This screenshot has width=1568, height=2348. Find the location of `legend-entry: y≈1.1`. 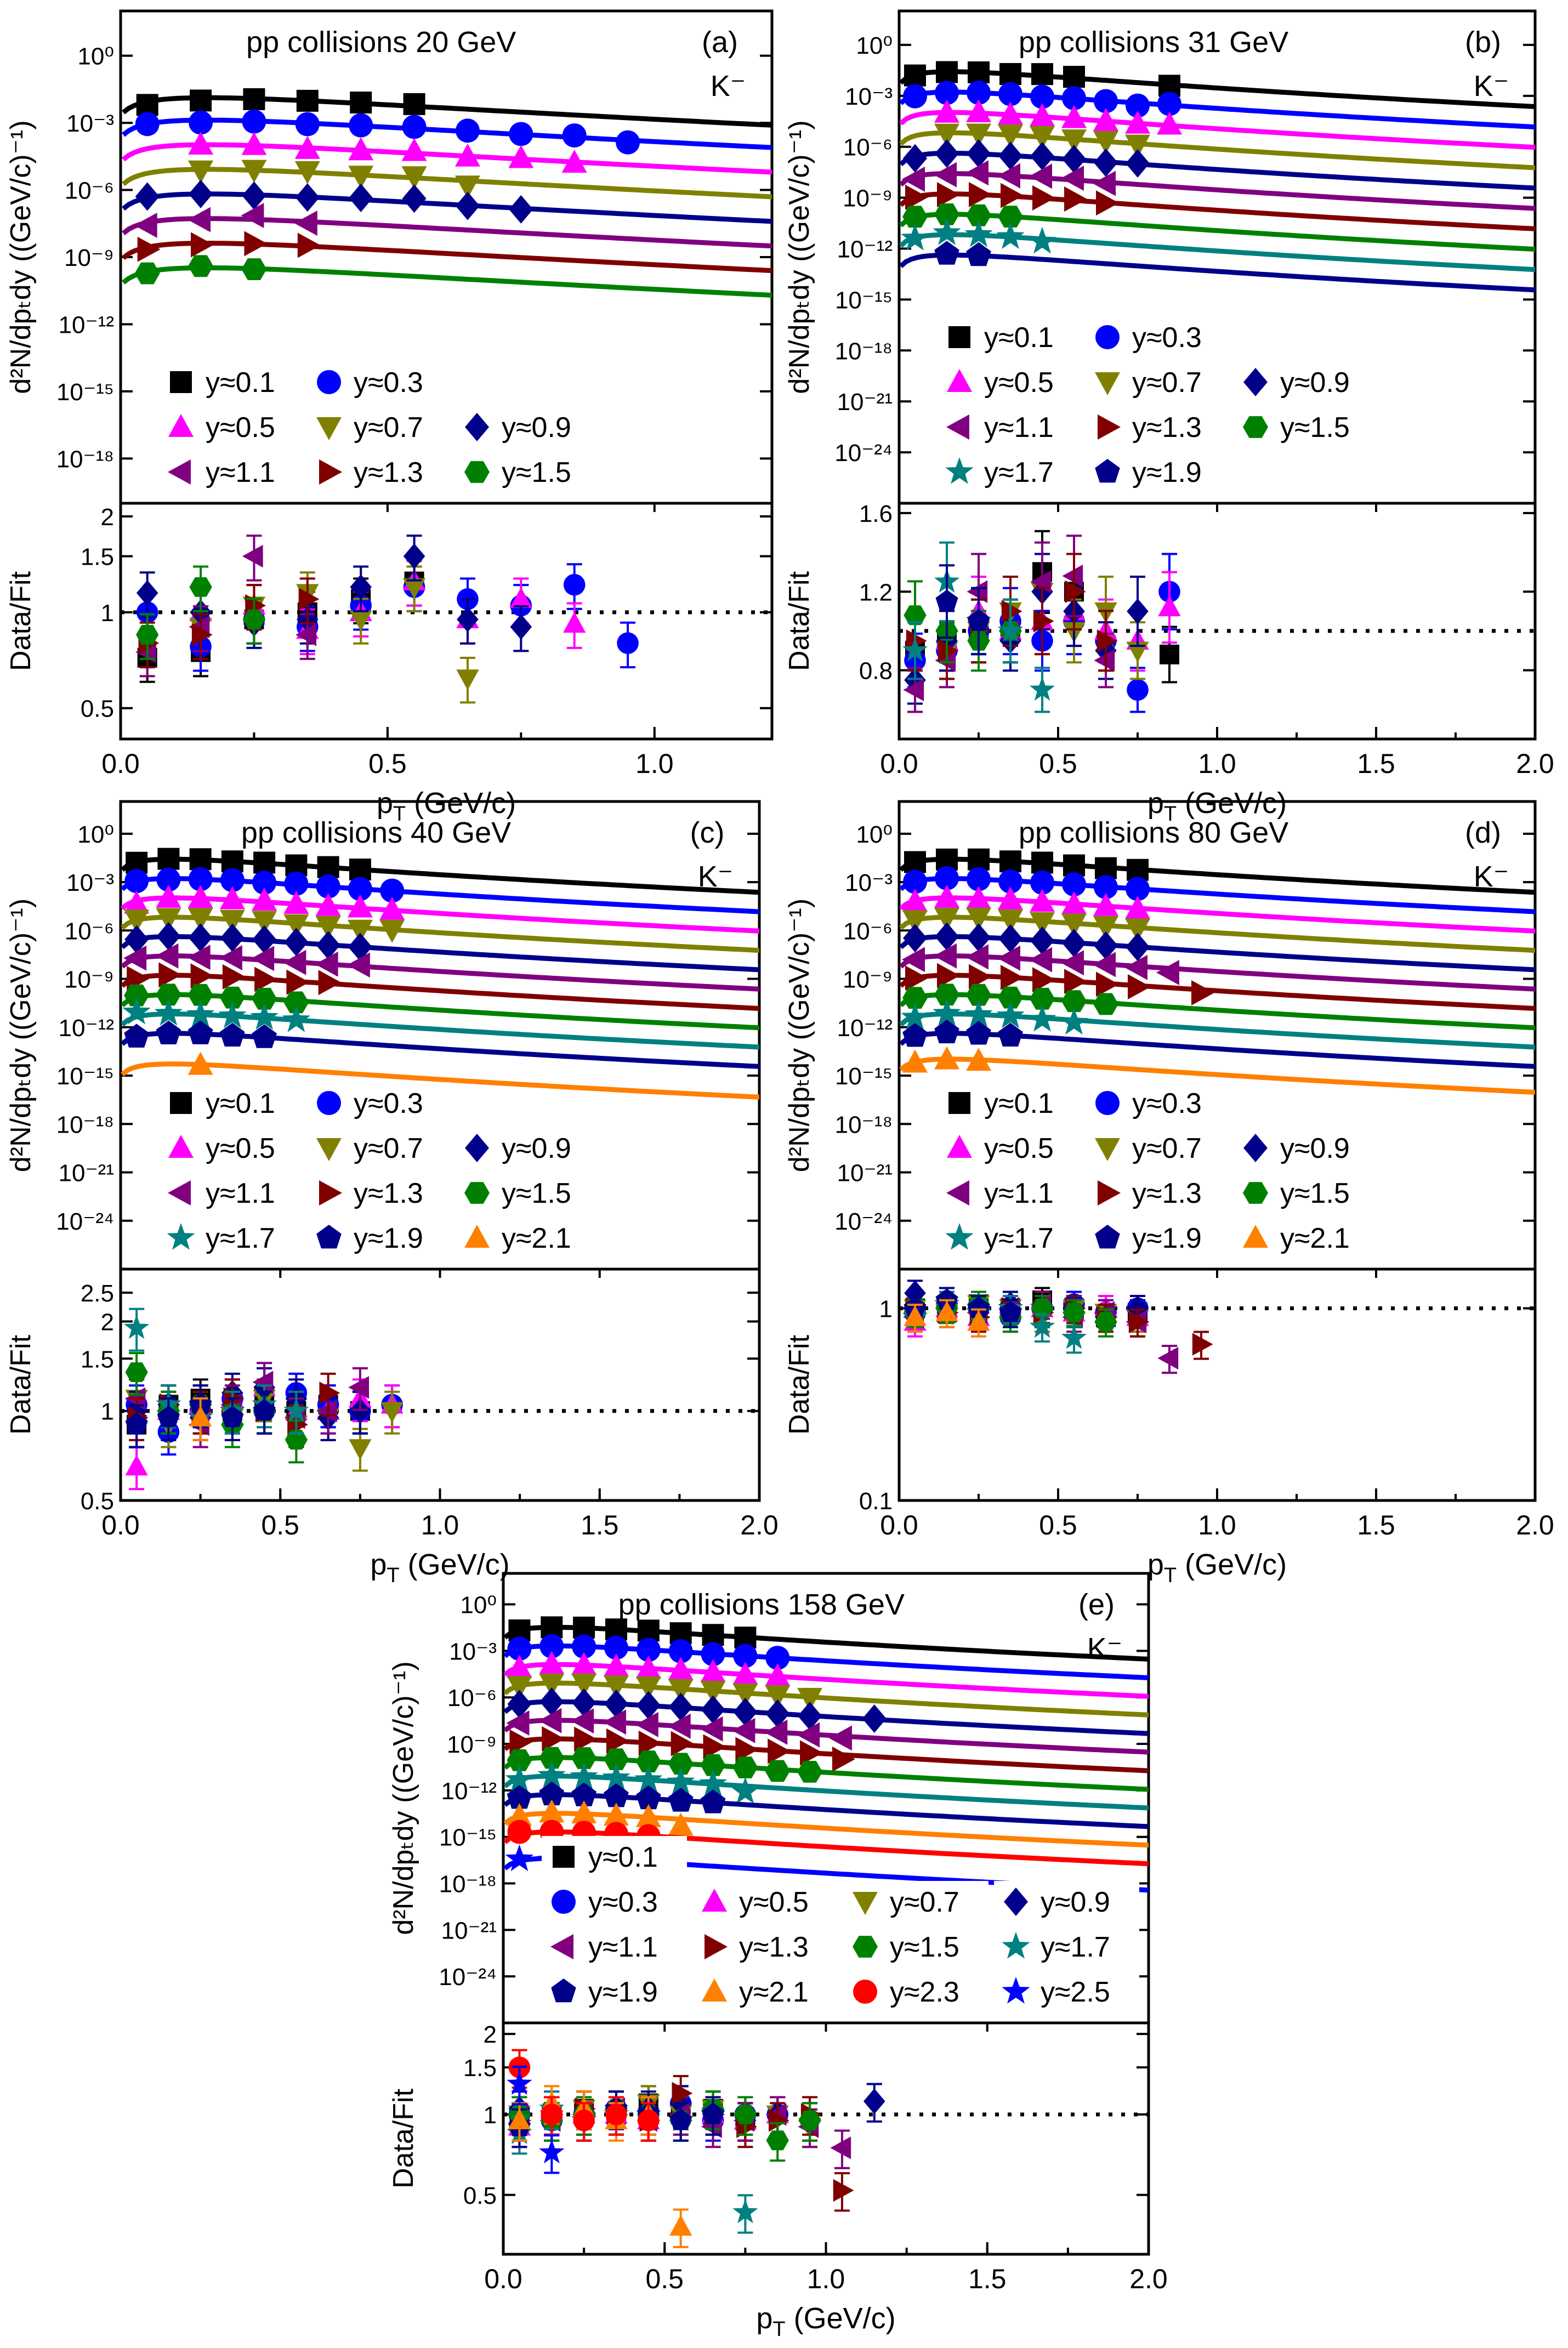

legend-entry: y≈1.1 is located at coordinates (1009, 427).